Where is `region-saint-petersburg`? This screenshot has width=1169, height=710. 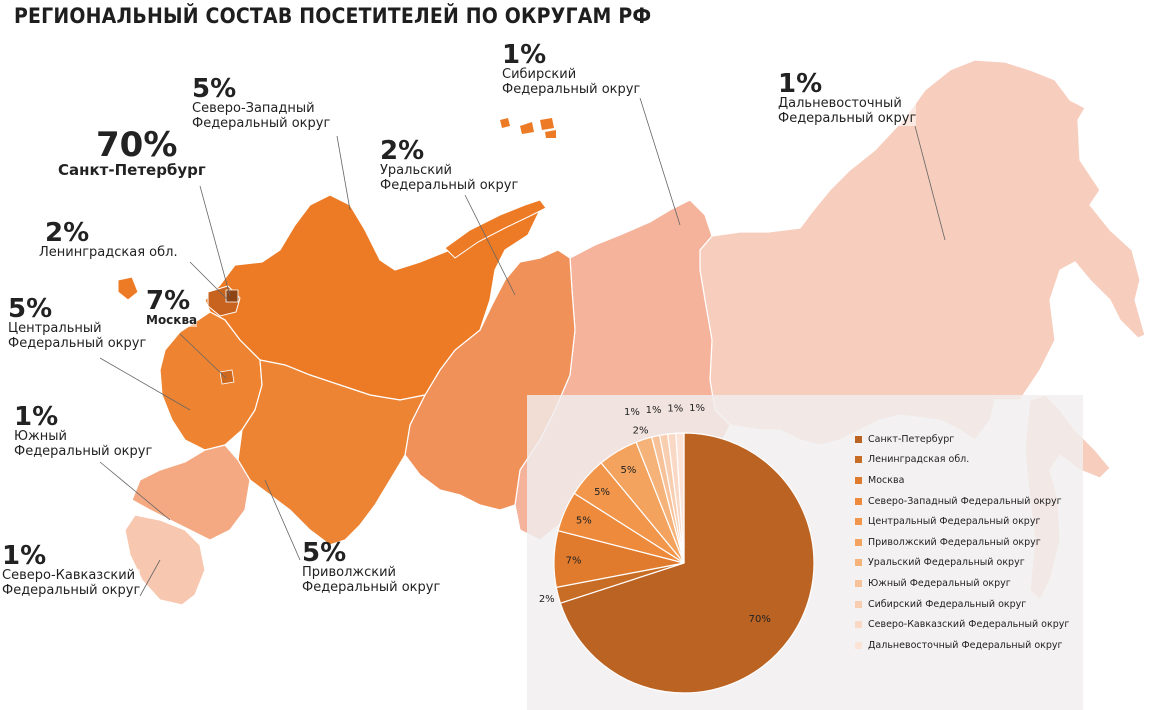
region-saint-petersburg is located at coordinates (232, 296).